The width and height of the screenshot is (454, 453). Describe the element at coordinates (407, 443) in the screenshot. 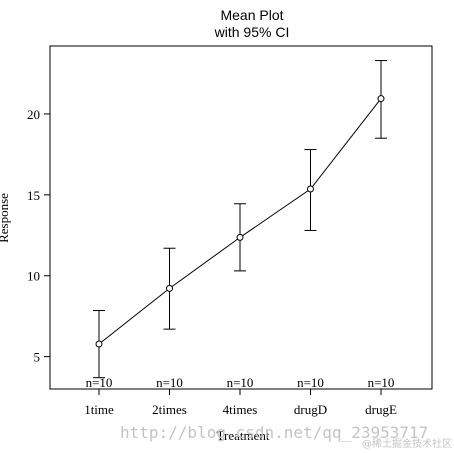

I see `watermark-small-text: @稀土掘金技术社区` at that location.